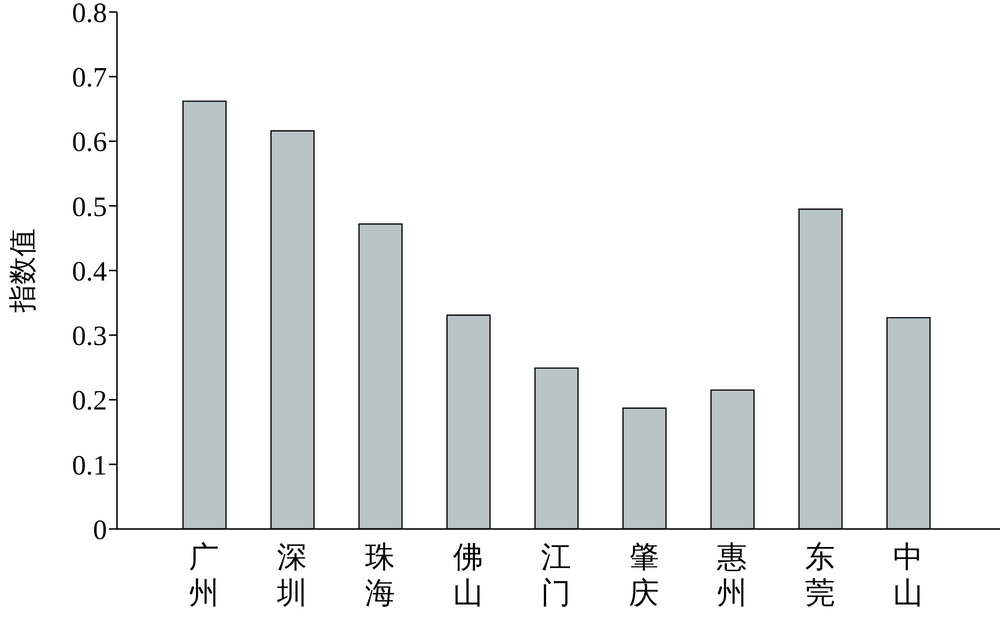 This screenshot has height=633, width=1000. What do you see at coordinates (644, 575) in the screenshot?
I see `x-tick-label: 肇庆` at bounding box center [644, 575].